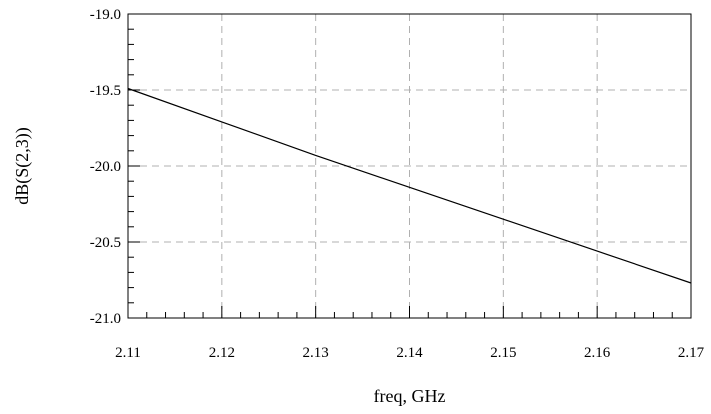 The height and width of the screenshot is (414, 711). What do you see at coordinates (222, 353) in the screenshot?
I see `x-tick-label: 2.12` at bounding box center [222, 353].